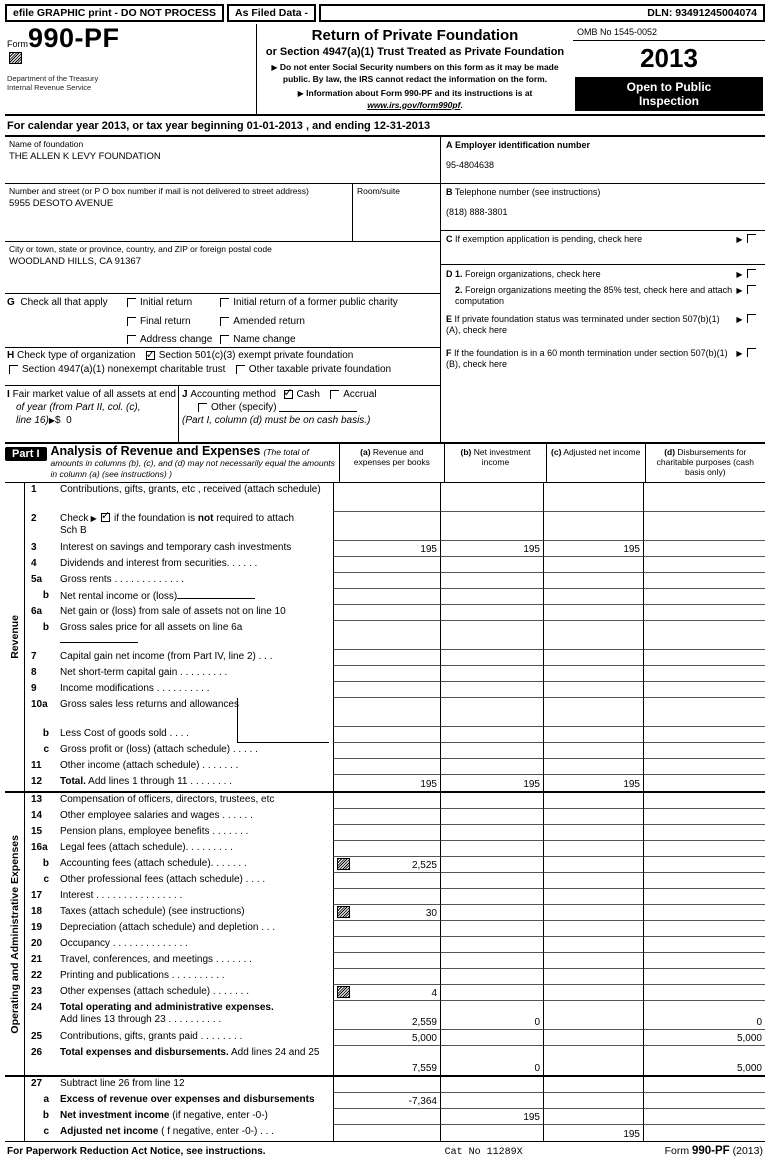 The height and width of the screenshot is (1164, 770). I want to click on checkbox-501c3, so click(150, 354).